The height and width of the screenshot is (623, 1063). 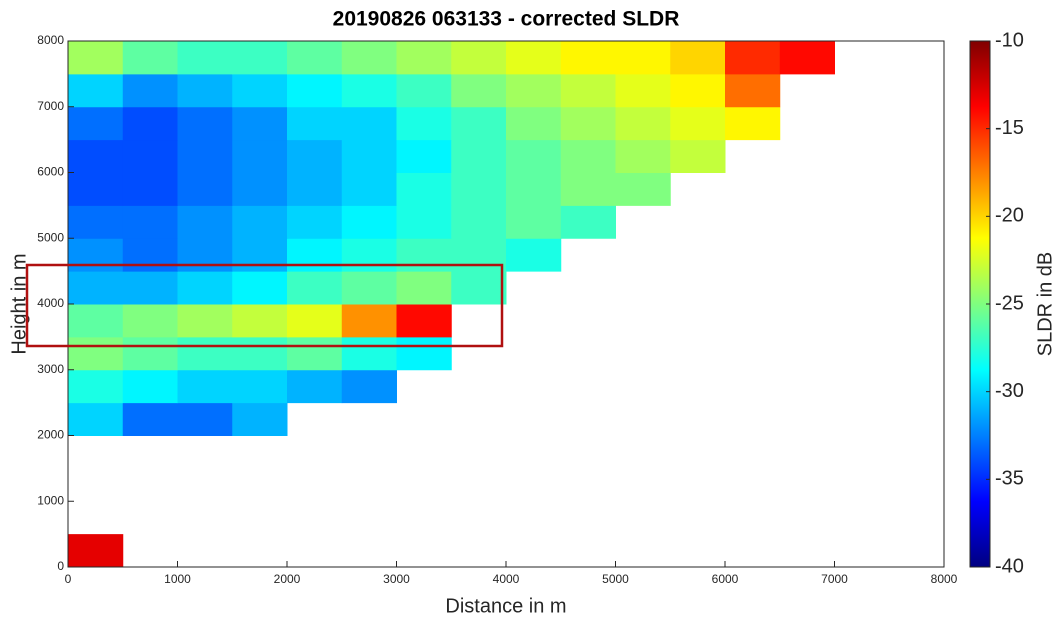 I want to click on y-tick-label: 2000, so click(x=50, y=435).